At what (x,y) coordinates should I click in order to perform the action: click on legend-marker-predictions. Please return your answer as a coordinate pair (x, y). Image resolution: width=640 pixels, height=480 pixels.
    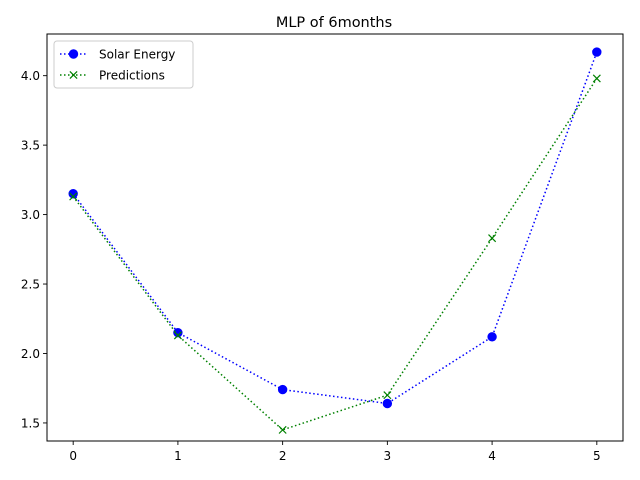
    Looking at the image, I should click on (73, 75).